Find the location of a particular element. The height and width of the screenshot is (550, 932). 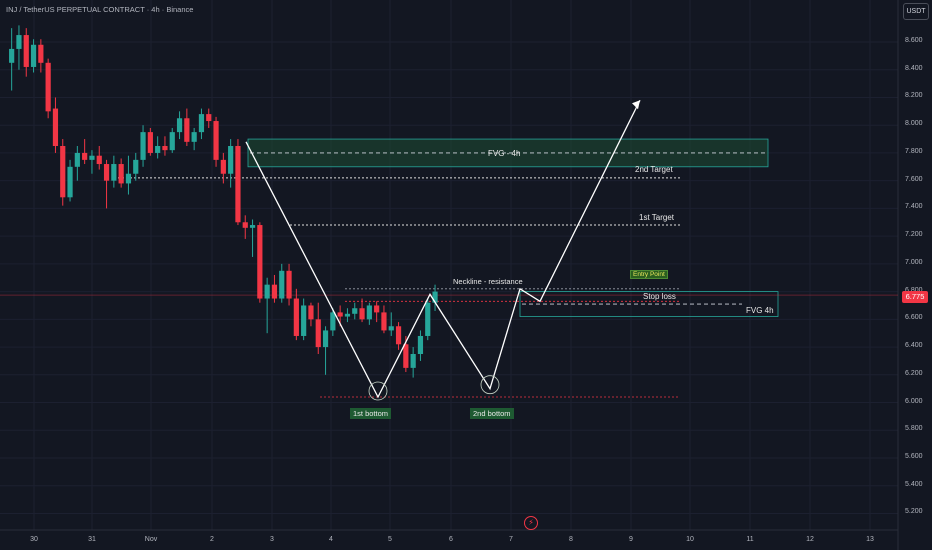

time-tick: 2 is located at coordinates (212, 539).